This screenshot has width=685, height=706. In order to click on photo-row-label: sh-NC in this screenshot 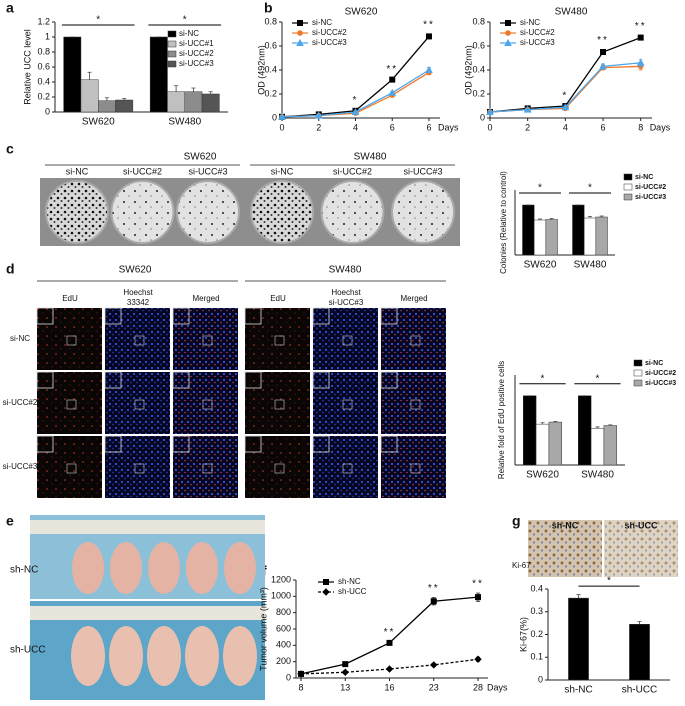, I will do `click(24, 570)`.